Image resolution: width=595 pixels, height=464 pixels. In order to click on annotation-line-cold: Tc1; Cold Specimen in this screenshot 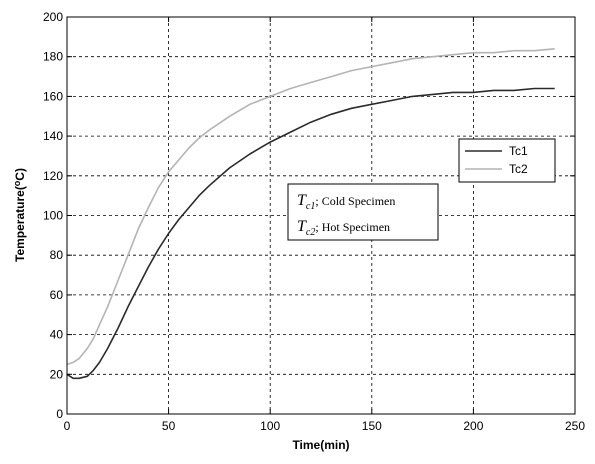, I will do `click(346, 202)`.